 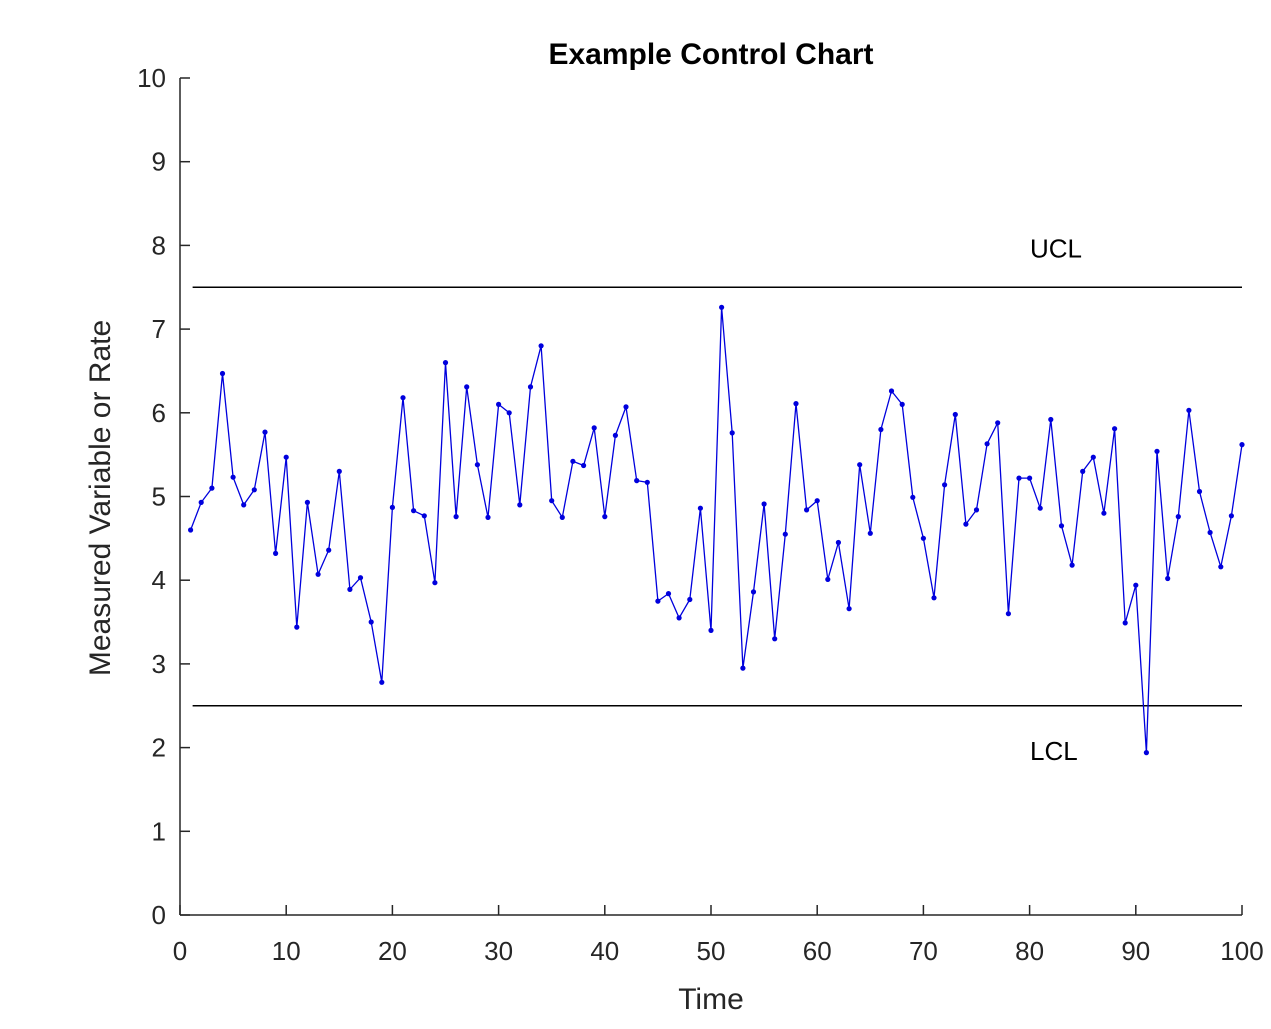 I want to click on x-tick-label: 0, so click(x=180, y=951).